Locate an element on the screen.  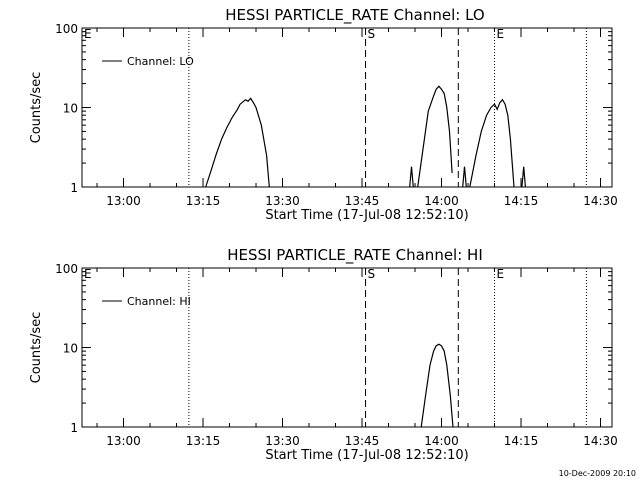
legend-entry: Channel: HI is located at coordinates (159, 301).